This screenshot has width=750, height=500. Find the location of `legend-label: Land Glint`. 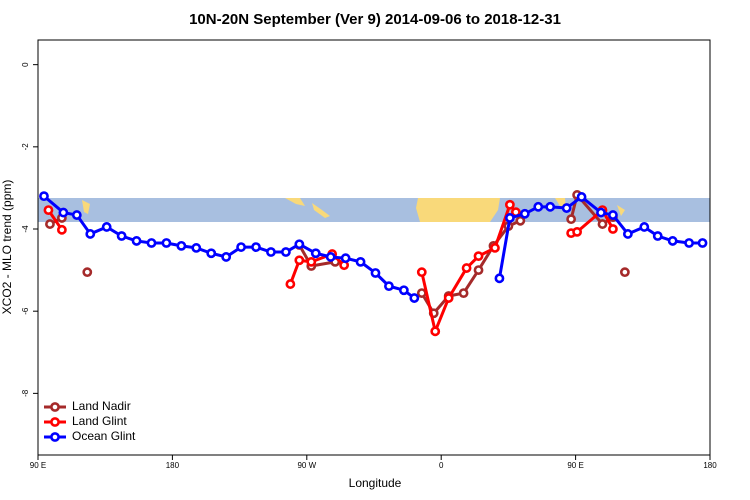

legend-label: Land Glint is located at coordinates (99, 421).